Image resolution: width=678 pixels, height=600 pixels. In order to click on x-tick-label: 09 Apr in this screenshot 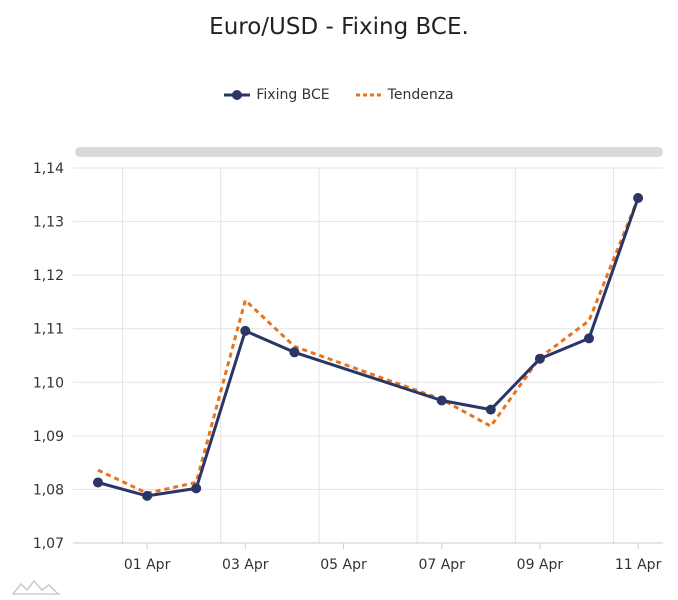, I will do `click(540, 565)`.